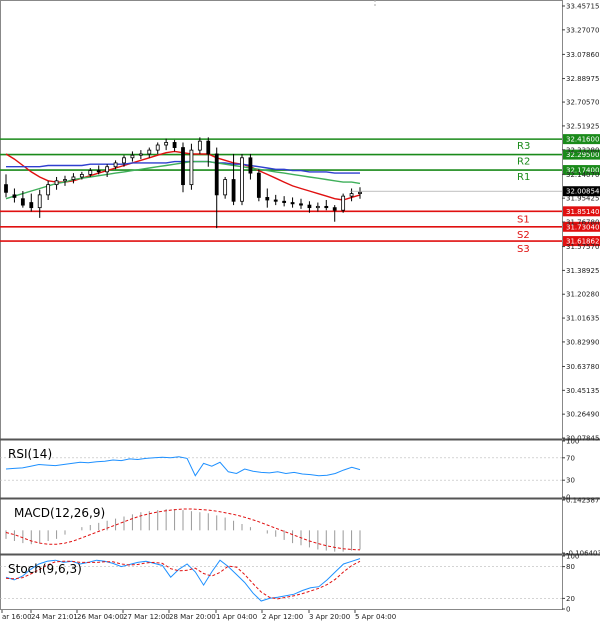 The width and height of the screenshot is (600, 629). I want to click on time-tick-label: 27 Mar 12:00, so click(146, 617).